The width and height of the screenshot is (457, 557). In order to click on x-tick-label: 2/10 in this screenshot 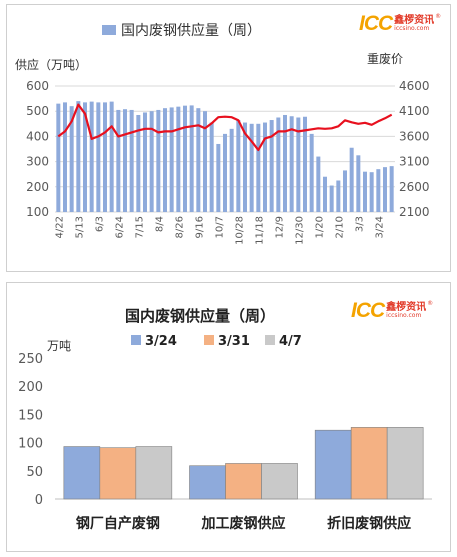, I will do `click(339, 227)`.